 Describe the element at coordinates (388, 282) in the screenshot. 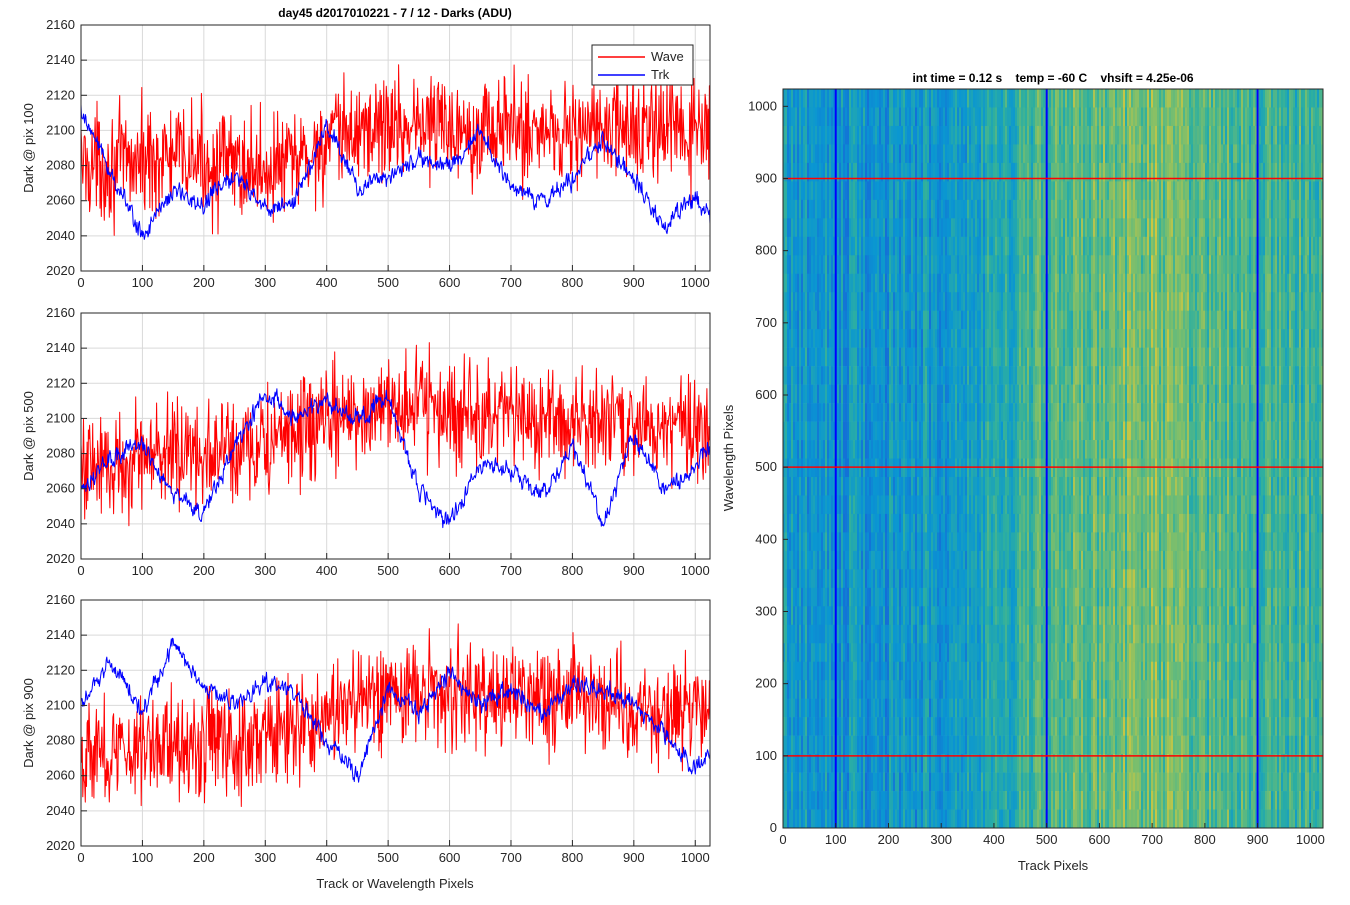

I see `x-tick-label: 500` at that location.